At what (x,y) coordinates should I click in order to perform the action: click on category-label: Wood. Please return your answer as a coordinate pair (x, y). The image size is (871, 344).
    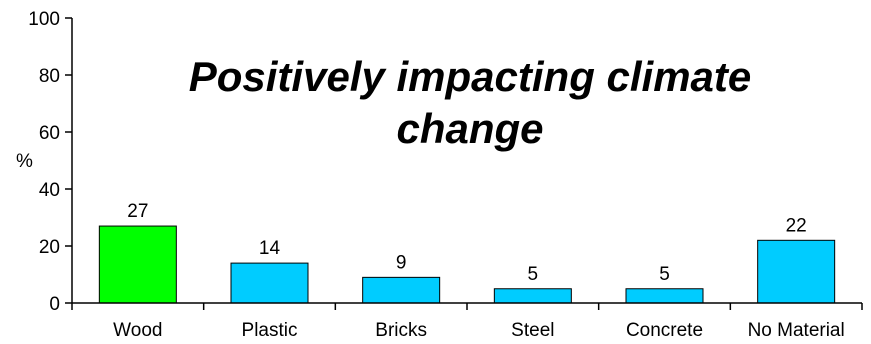
    Looking at the image, I should click on (137, 330).